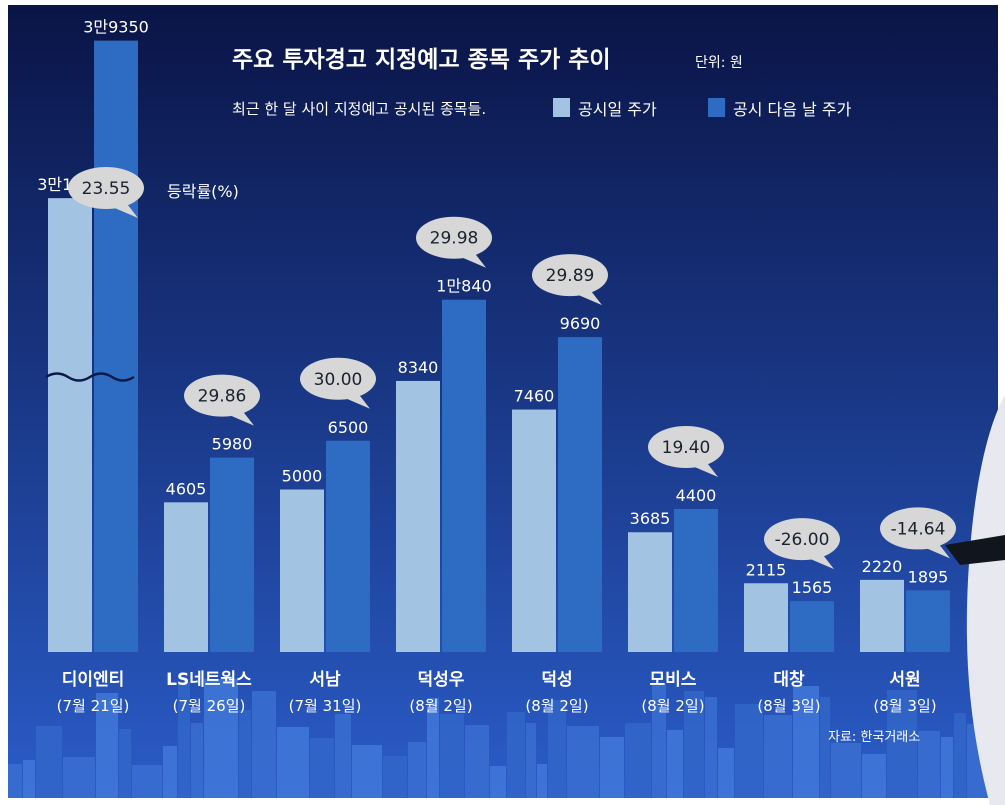  I want to click on change-rate-label: 등락률(%), so click(203, 191).